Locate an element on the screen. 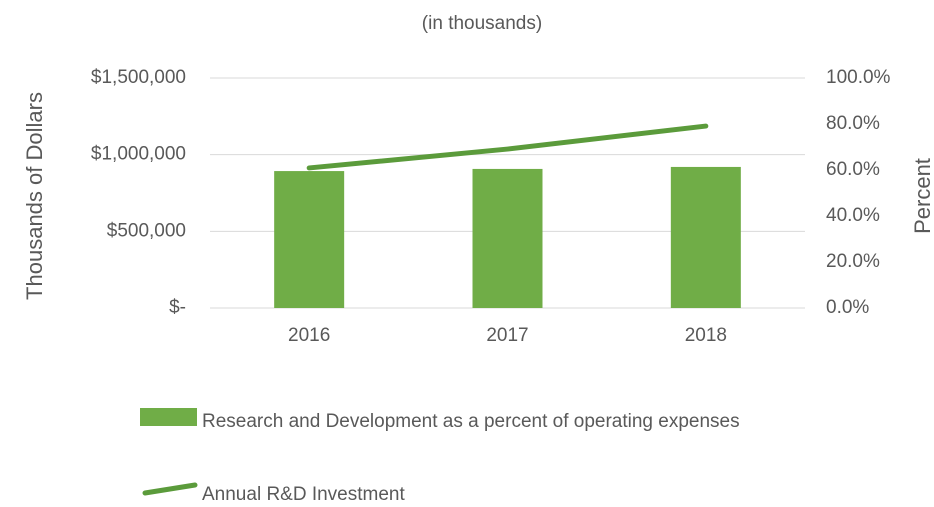  y2-tick-label: 40.0% is located at coordinates (853, 215).